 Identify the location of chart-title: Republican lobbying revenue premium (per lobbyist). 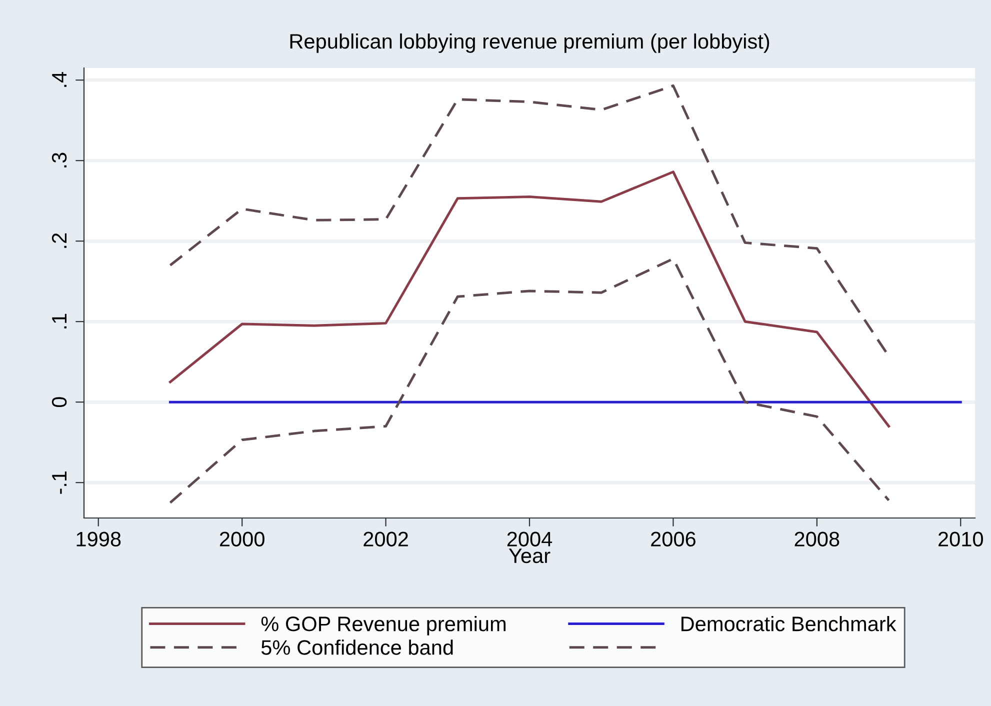
(530, 43).